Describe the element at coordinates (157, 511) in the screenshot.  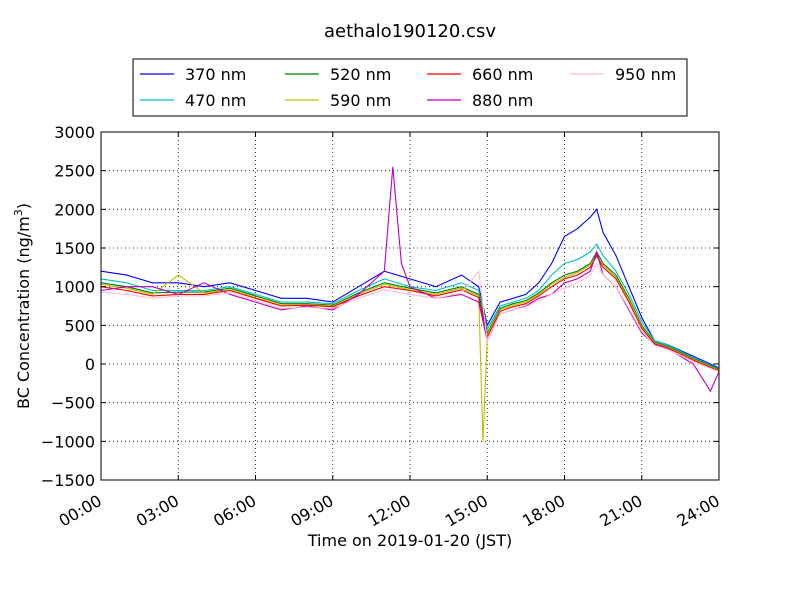
I see `x-tick-label: 03:00` at that location.